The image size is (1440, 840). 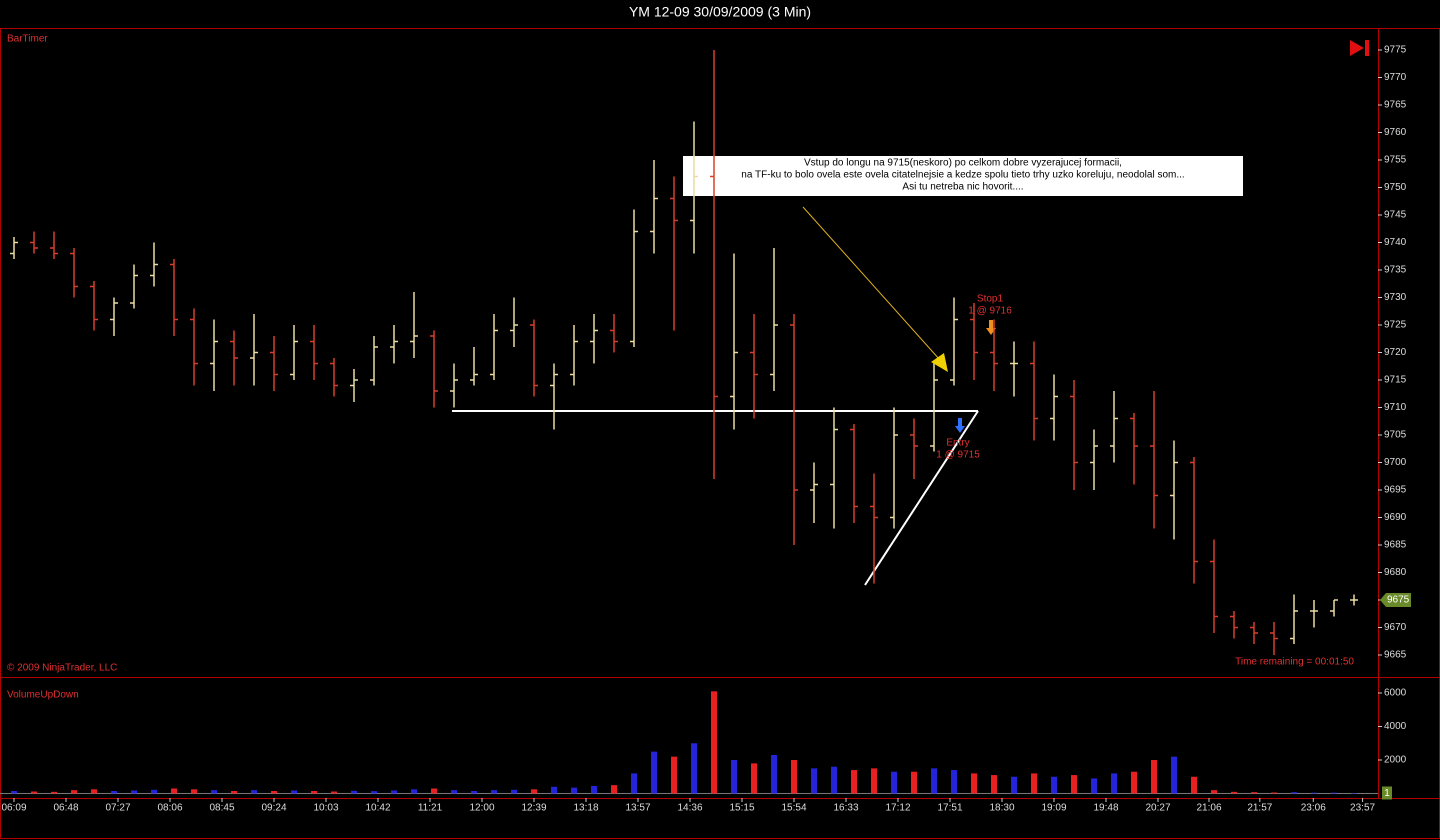 I want to click on indicator-label: BarTimer, so click(x=27, y=39).